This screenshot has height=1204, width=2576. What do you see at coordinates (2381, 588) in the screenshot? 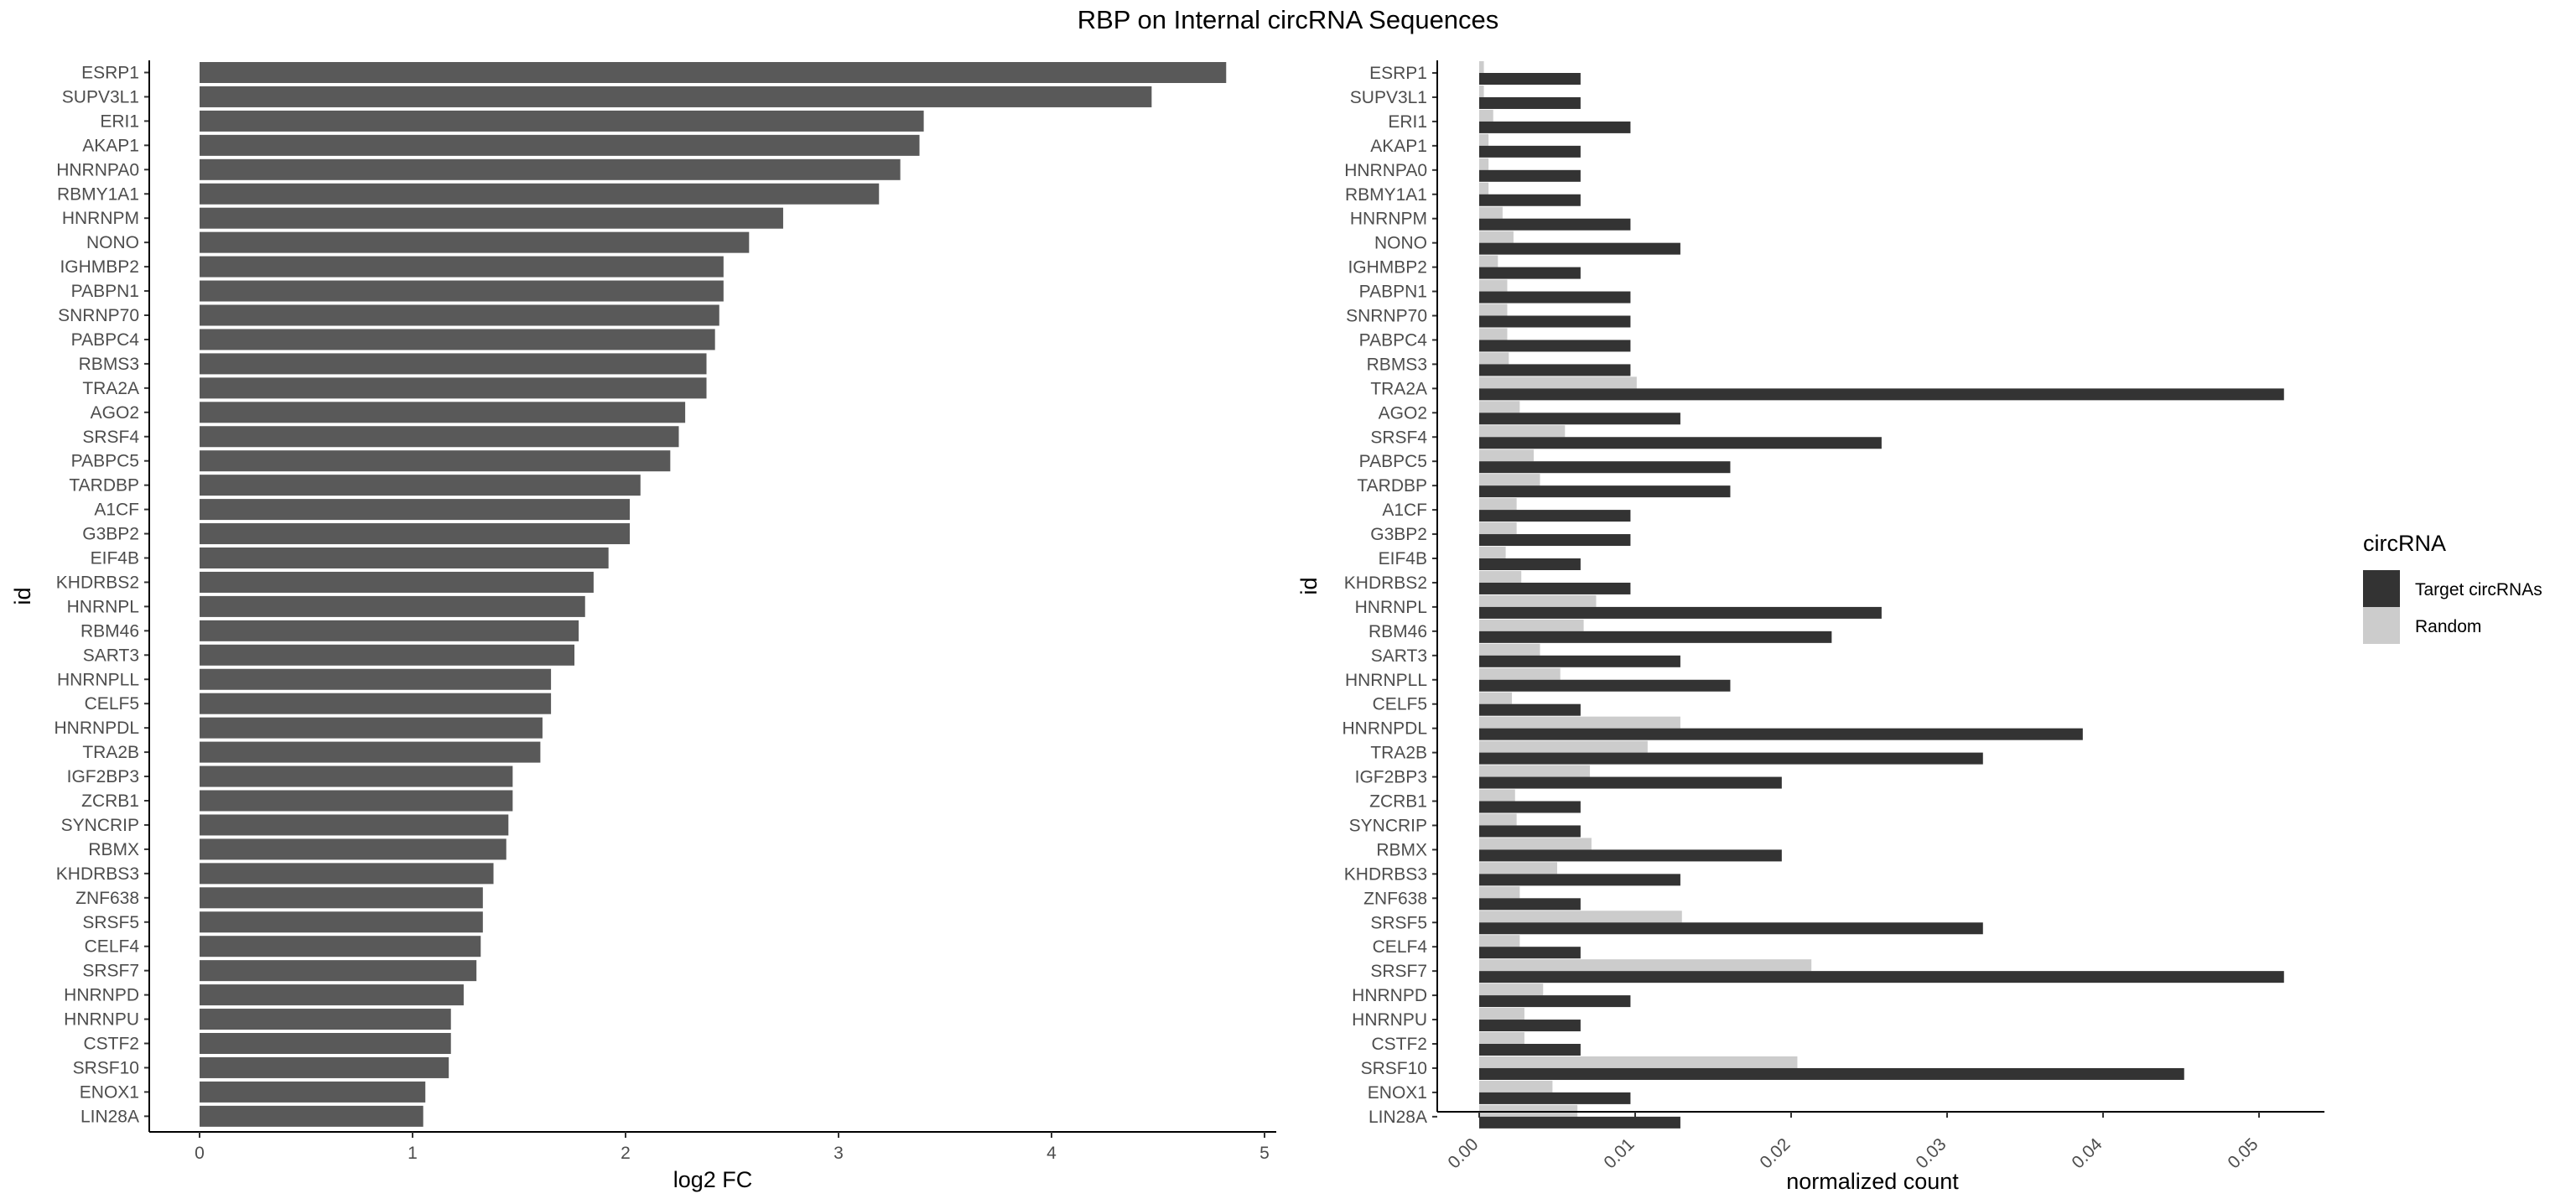
I see `legend-swatch-target` at bounding box center [2381, 588].